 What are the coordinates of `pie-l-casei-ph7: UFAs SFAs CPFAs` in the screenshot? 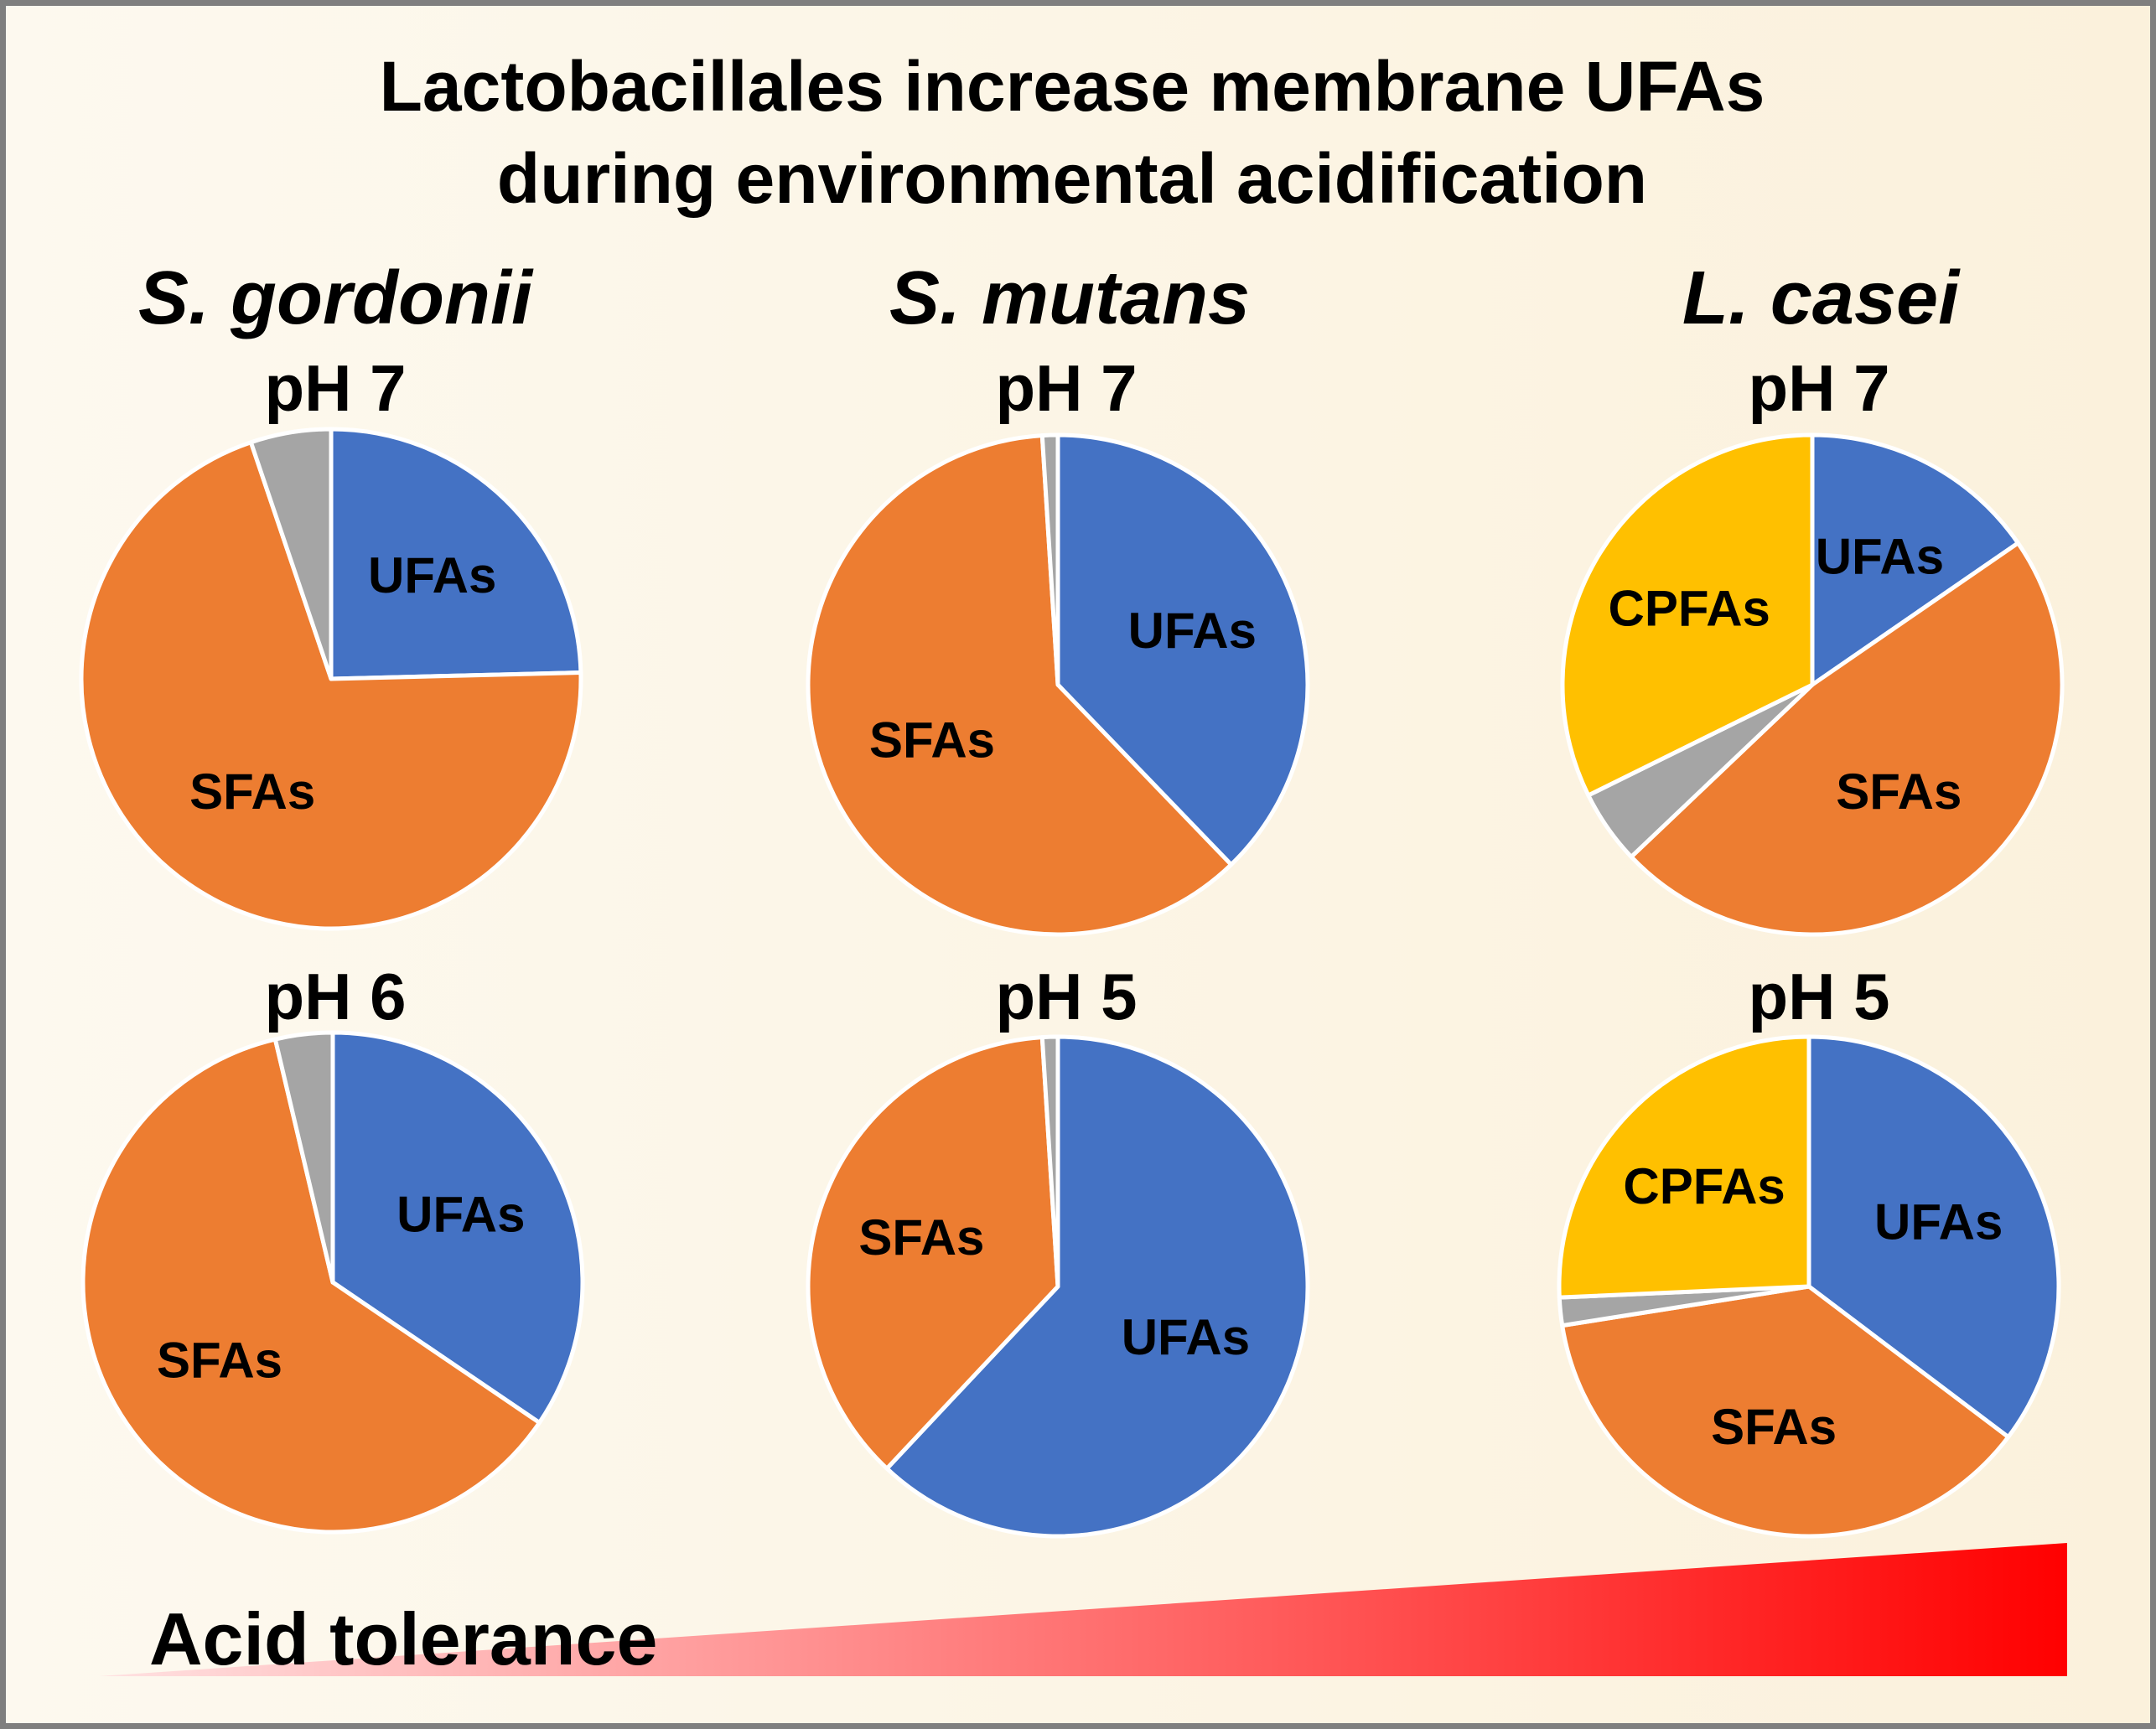 It's located at (1812, 684).